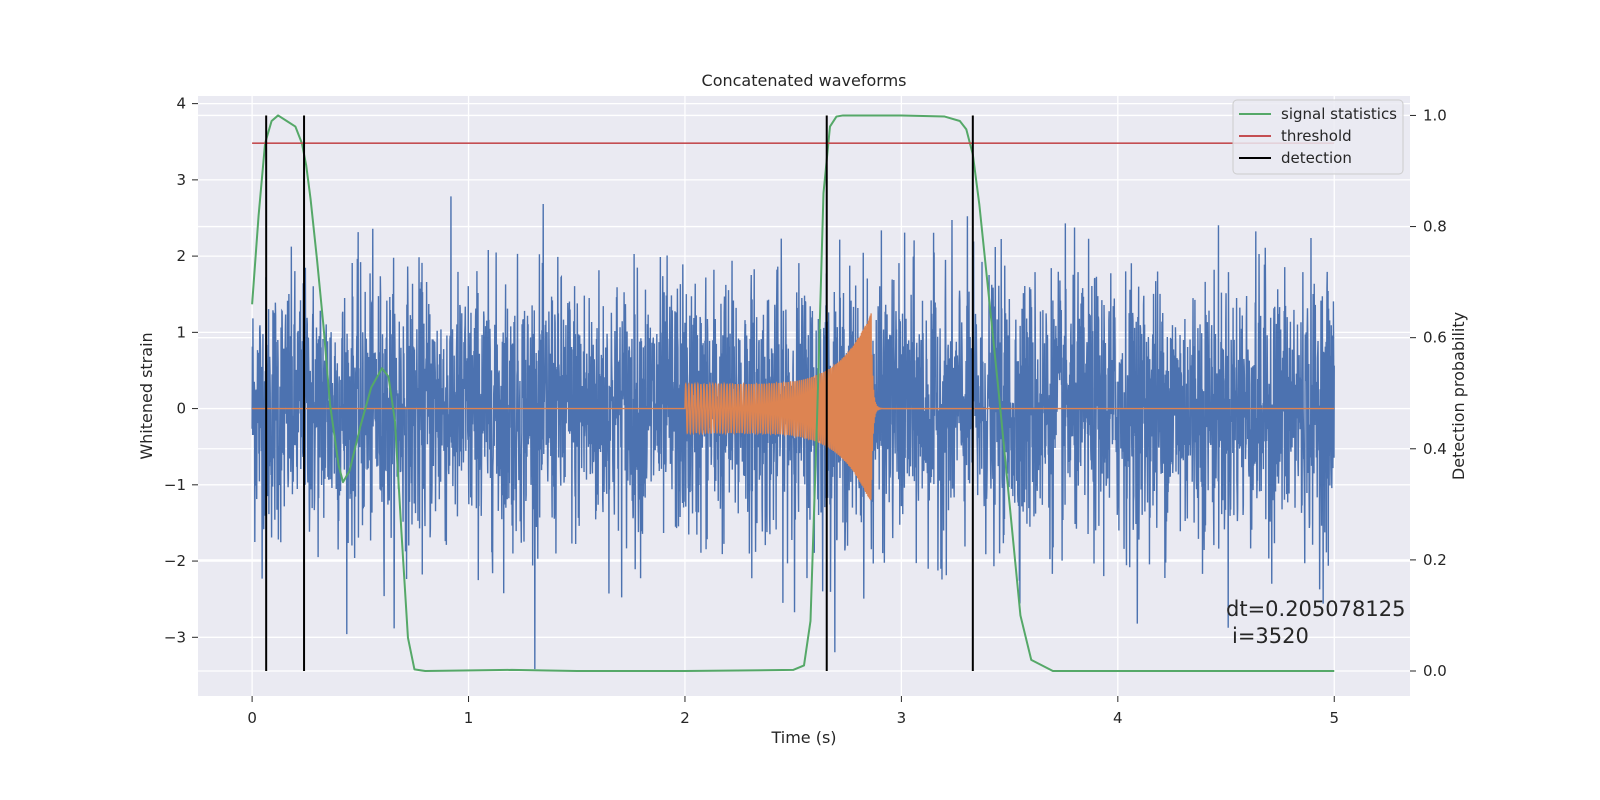 This screenshot has width=1600, height=800. Describe the element at coordinates (1270, 636) in the screenshot. I see `annotation-index: i=3520` at that location.